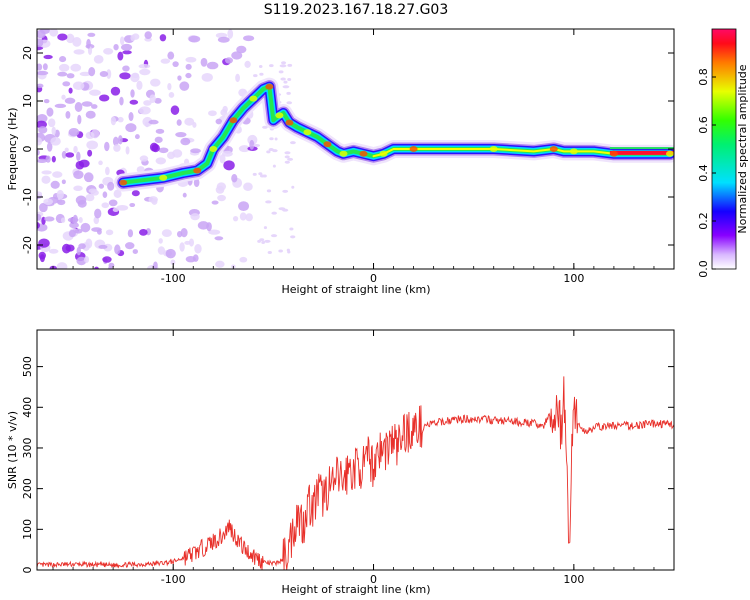  Describe the element at coordinates (27, 101) in the screenshot. I see `spectrogram-ytick-label: 10` at that location.